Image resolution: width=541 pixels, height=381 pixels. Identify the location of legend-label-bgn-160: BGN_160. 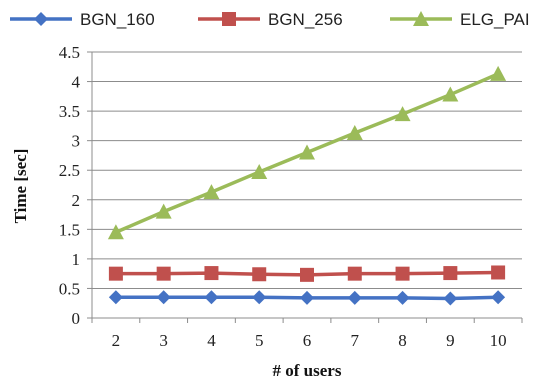
(117, 19).